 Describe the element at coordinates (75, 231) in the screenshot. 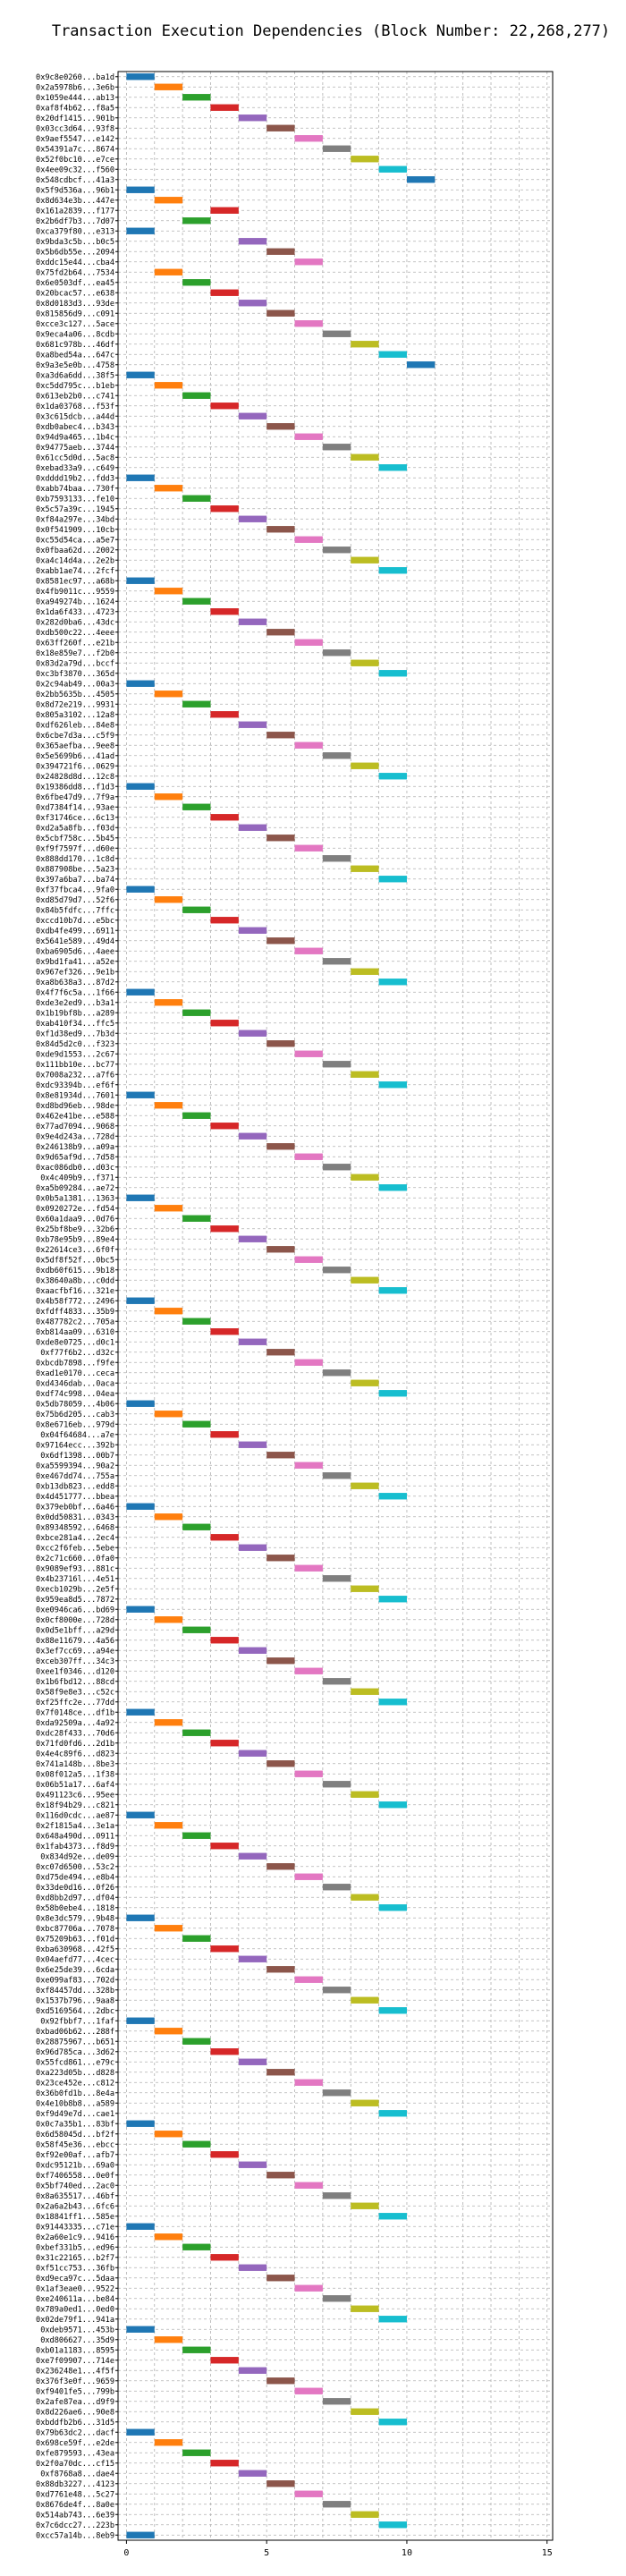

I see `tx-hash-label: 0xca379f80...e313` at that location.